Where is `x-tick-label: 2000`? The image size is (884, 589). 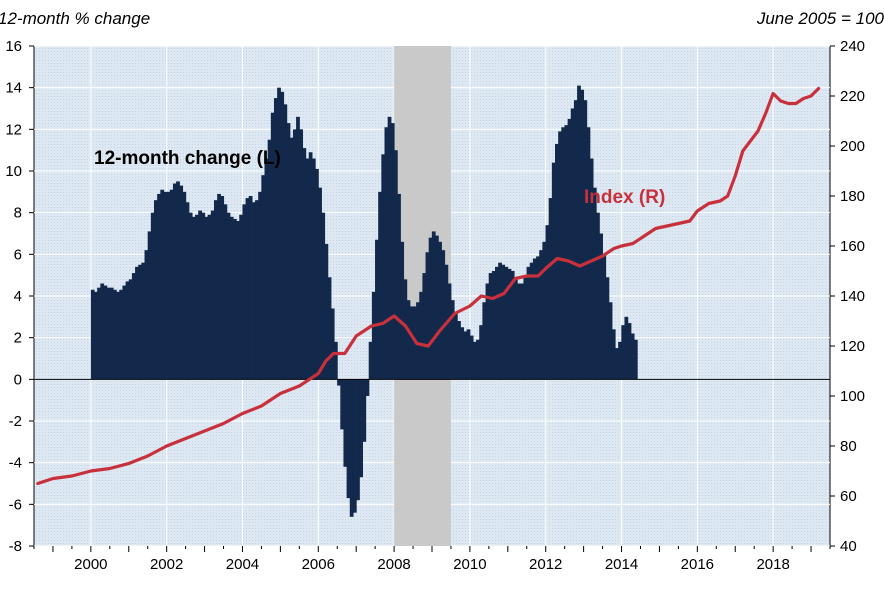
x-tick-label: 2000 is located at coordinates (90, 564).